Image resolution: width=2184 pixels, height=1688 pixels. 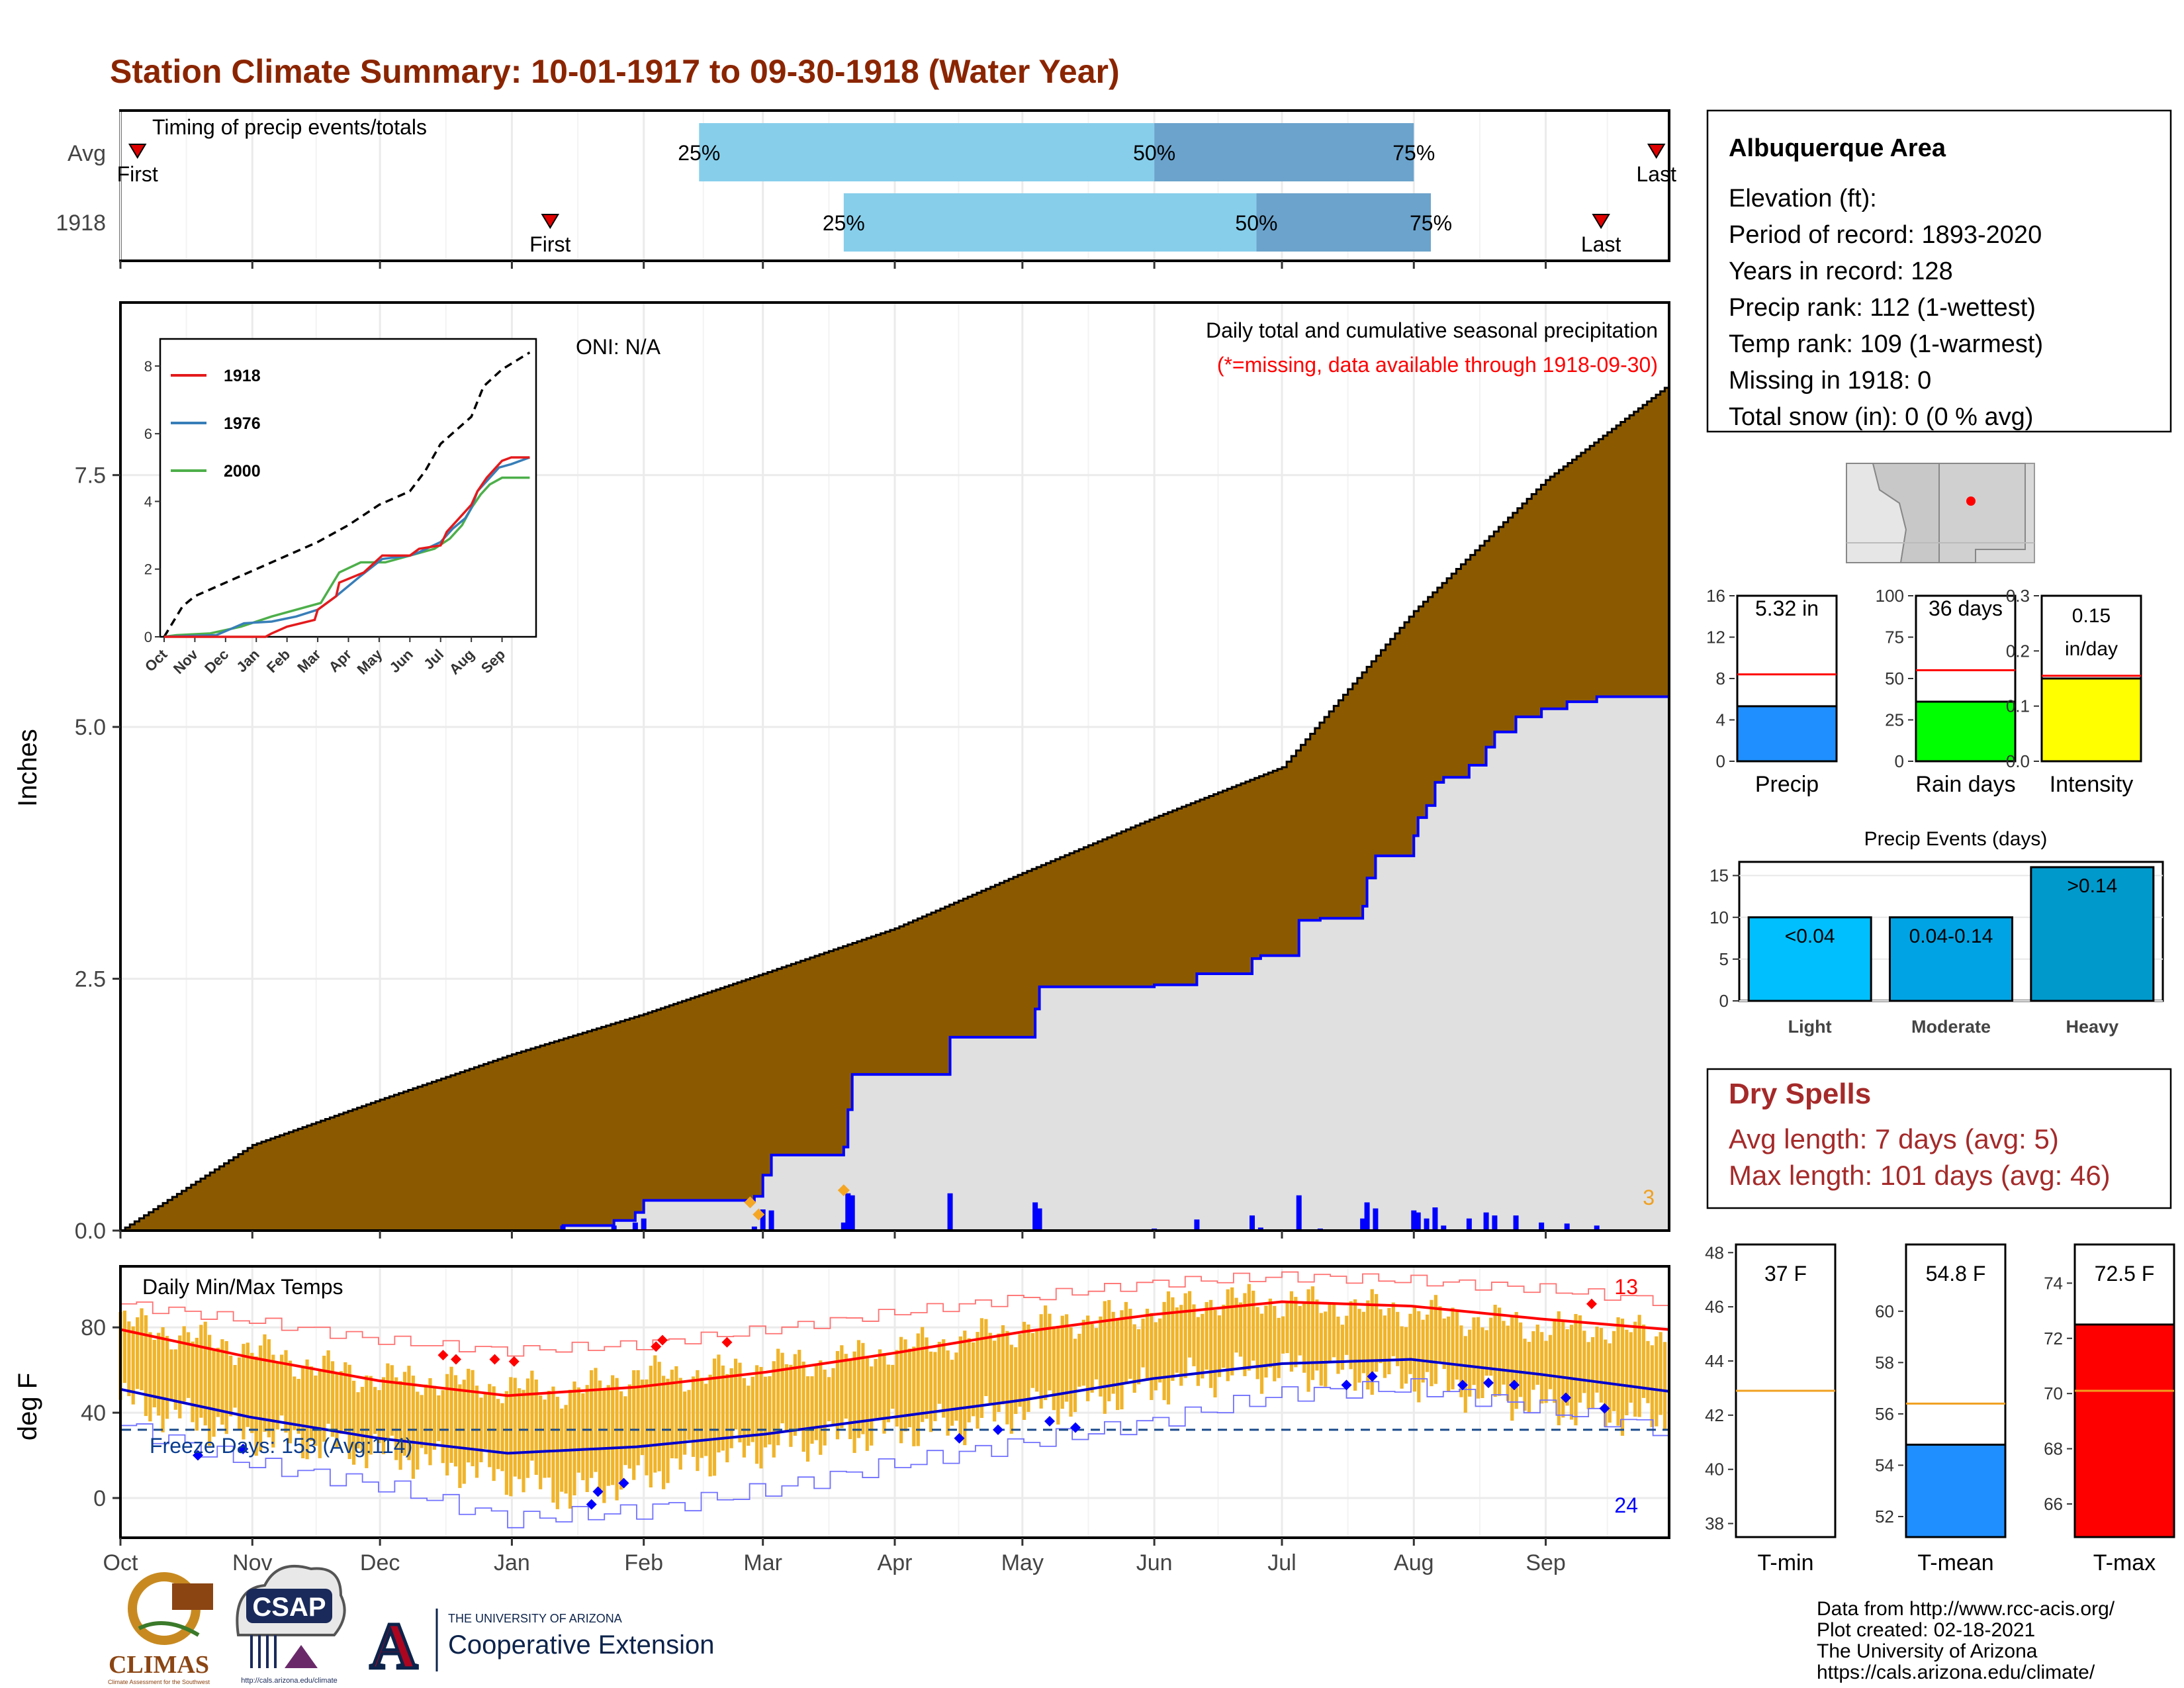 I want to click on mini-bar-ytick-label: 8, so click(x=1720, y=678).